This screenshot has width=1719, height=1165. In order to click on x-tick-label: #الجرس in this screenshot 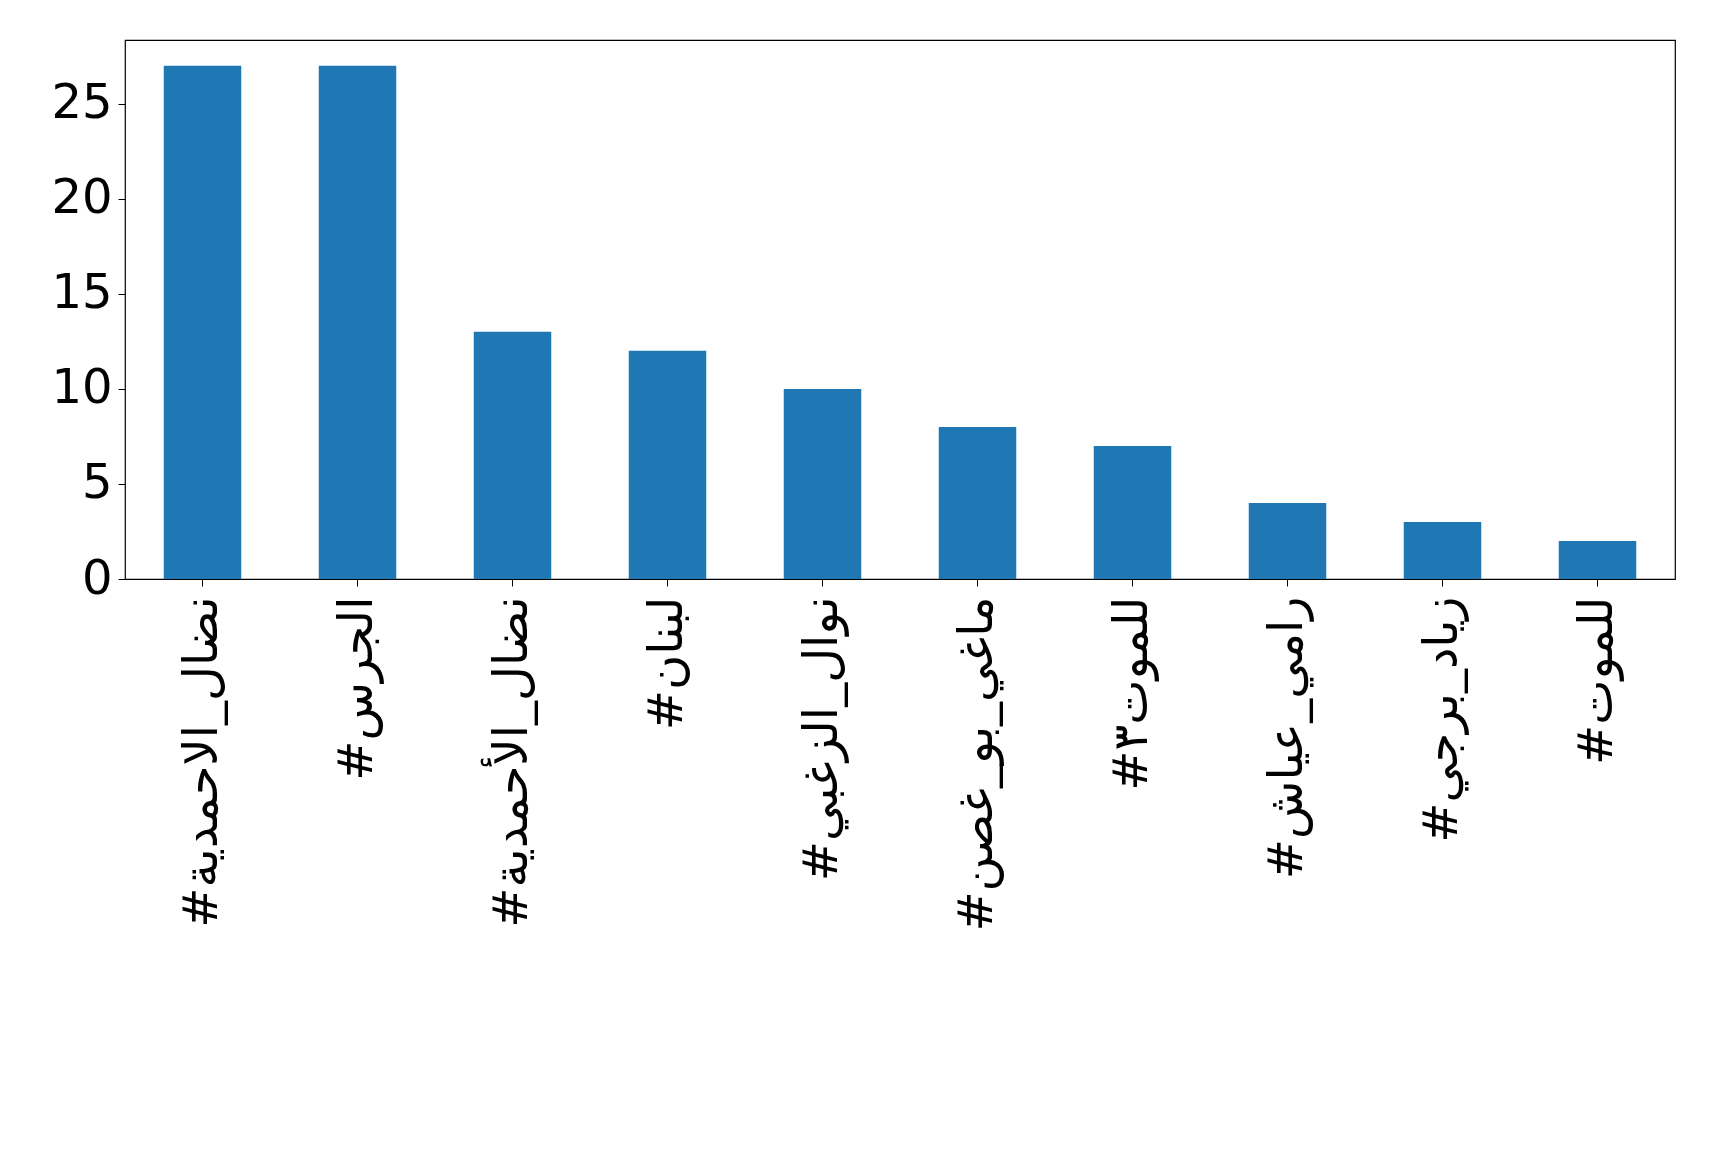, I will do `click(355, 688)`.